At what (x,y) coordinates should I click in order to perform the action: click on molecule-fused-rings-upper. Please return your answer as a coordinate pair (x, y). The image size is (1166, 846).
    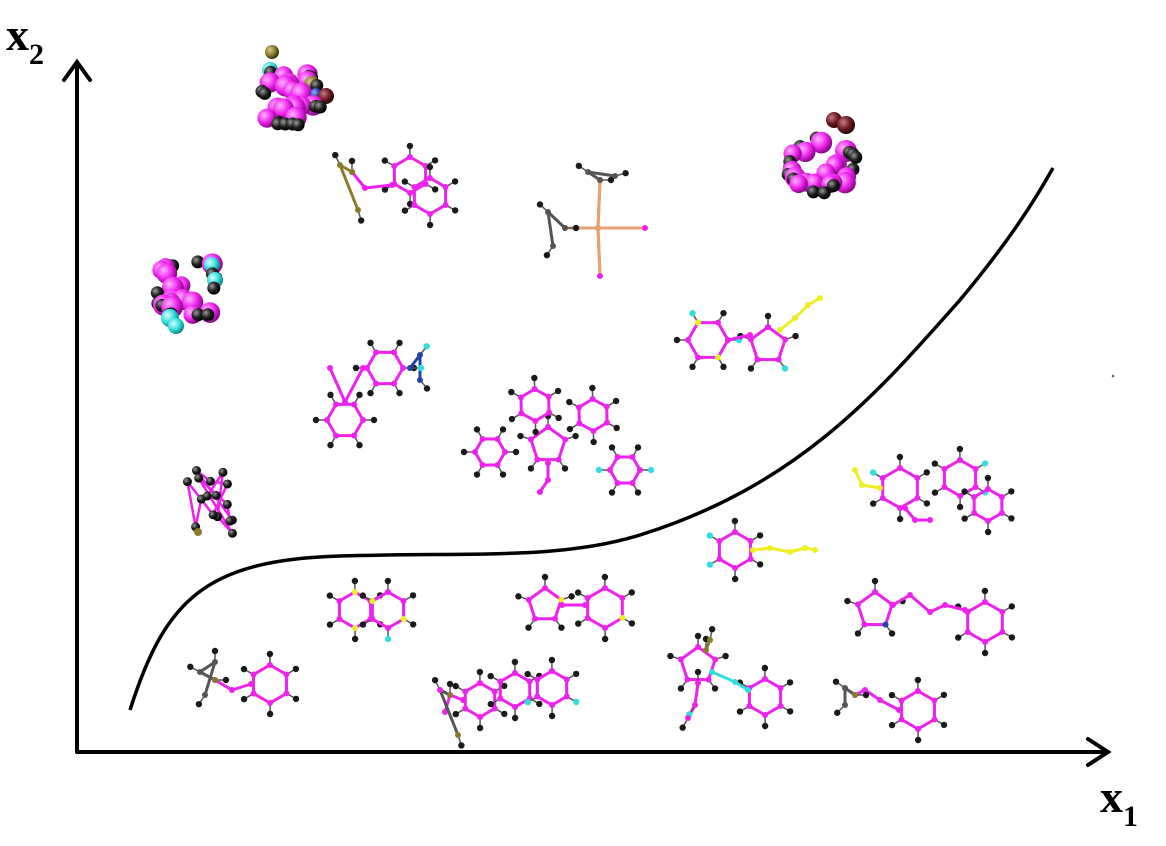
    Looking at the image, I should click on (395, 185).